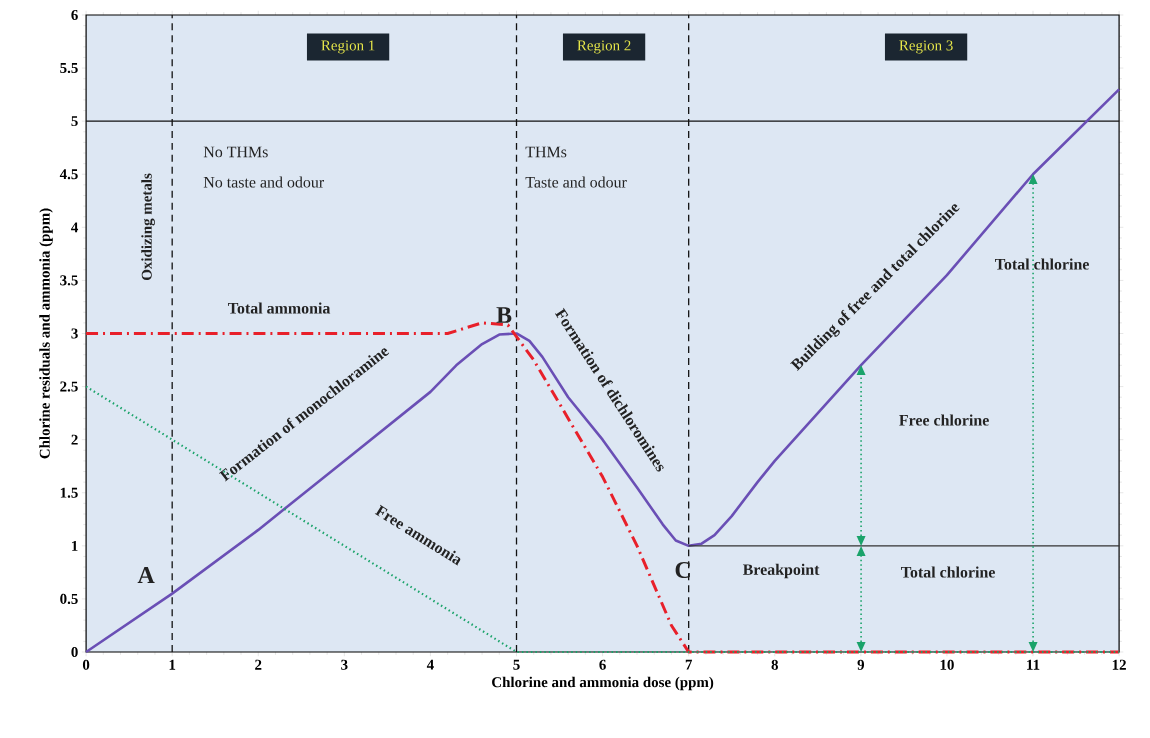 This screenshot has height=738, width=1150. Describe the element at coordinates (146, 575) in the screenshot. I see `annotation: A` at that location.